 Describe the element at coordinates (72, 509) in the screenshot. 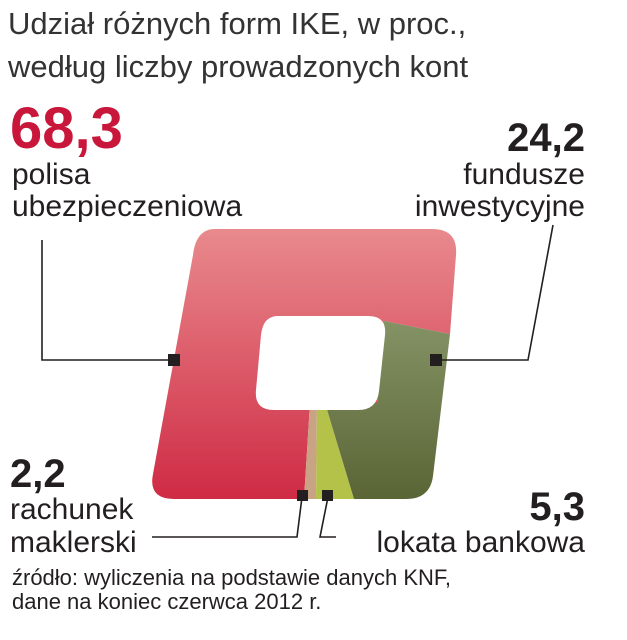

I see `label-rachunek-line-1: rachunek` at that location.